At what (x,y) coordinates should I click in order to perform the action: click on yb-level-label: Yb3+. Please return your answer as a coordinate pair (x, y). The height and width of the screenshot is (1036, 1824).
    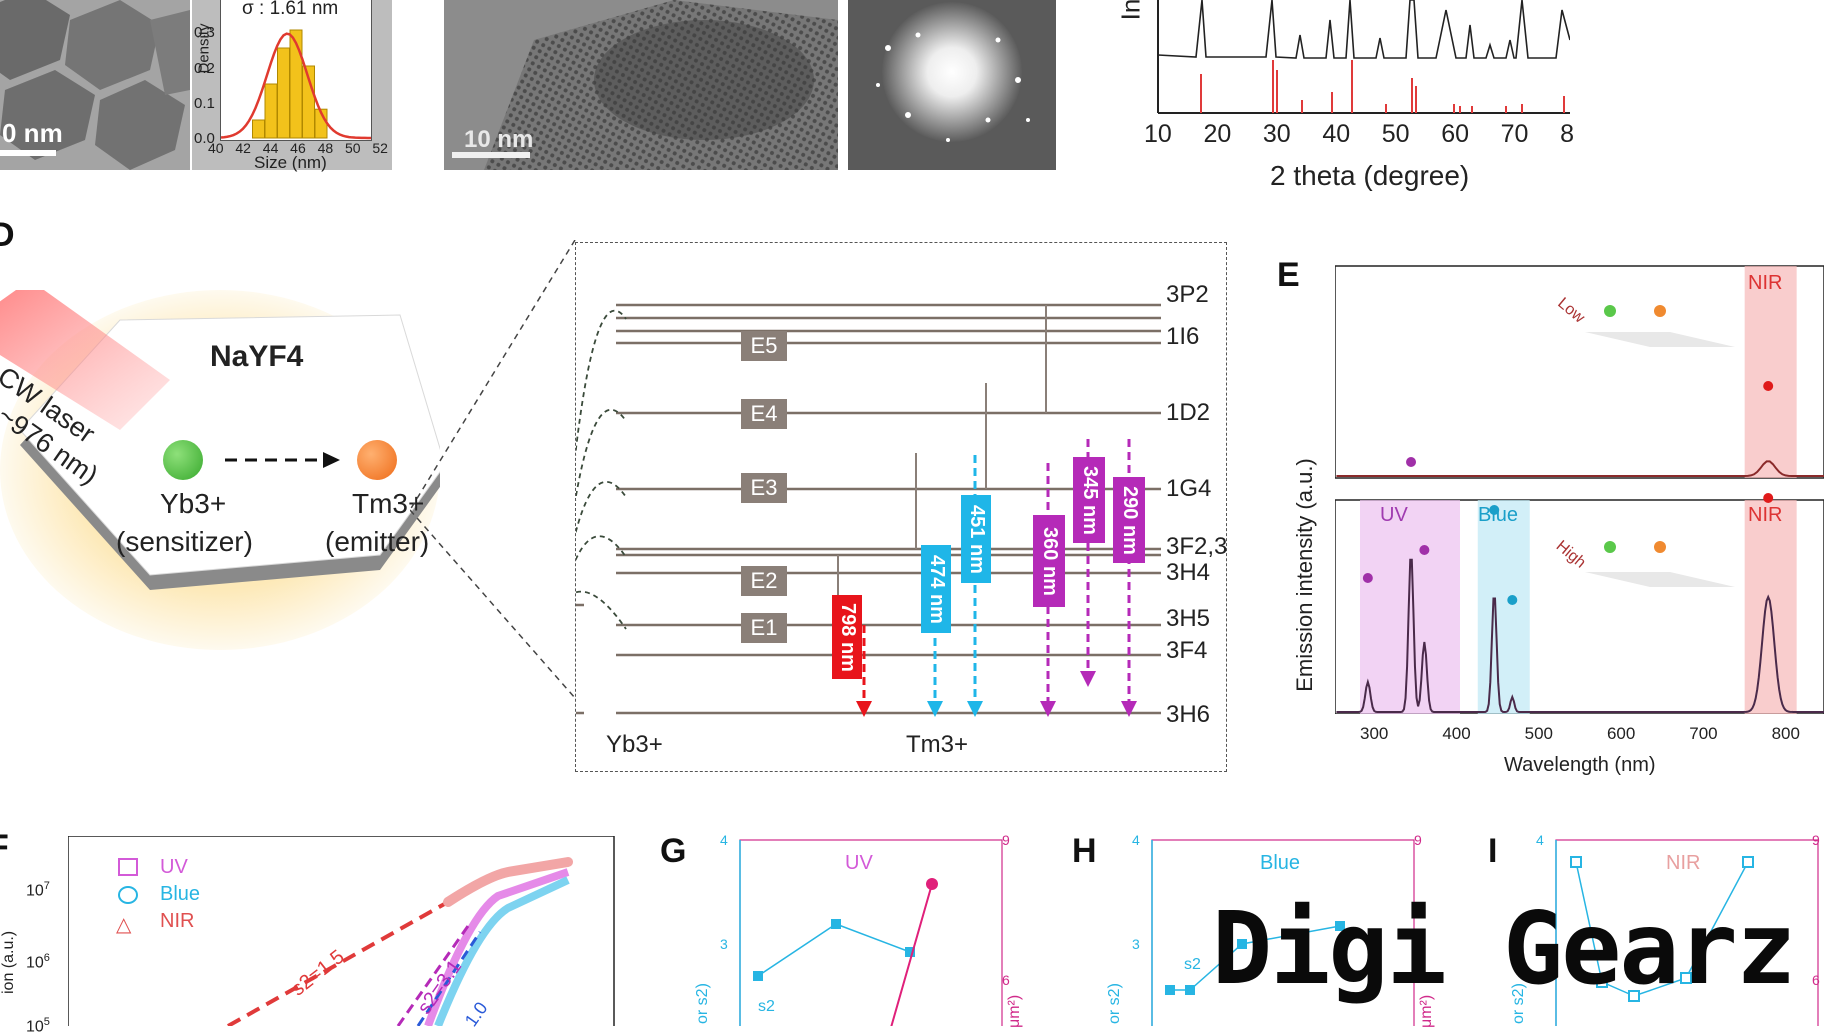
    Looking at the image, I should click on (634, 744).